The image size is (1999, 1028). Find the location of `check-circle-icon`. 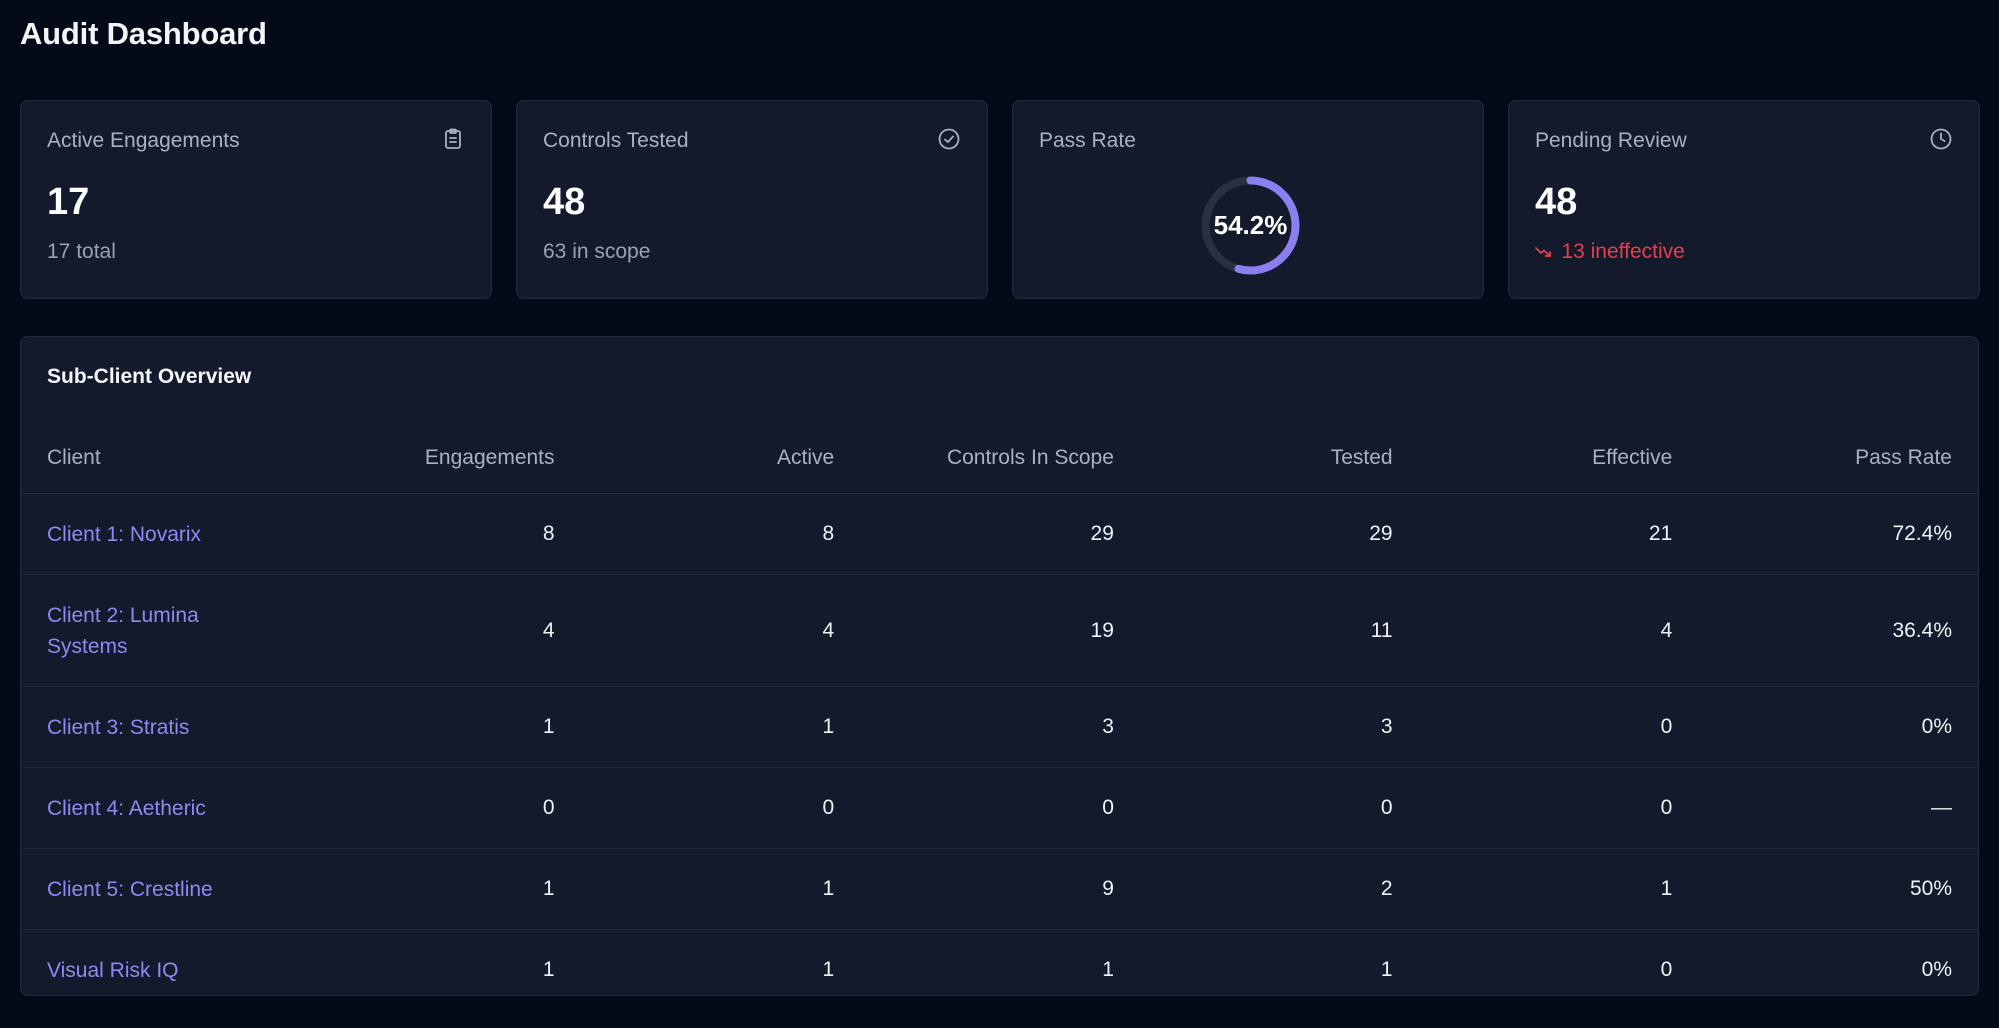

check-circle-icon is located at coordinates (949, 139).